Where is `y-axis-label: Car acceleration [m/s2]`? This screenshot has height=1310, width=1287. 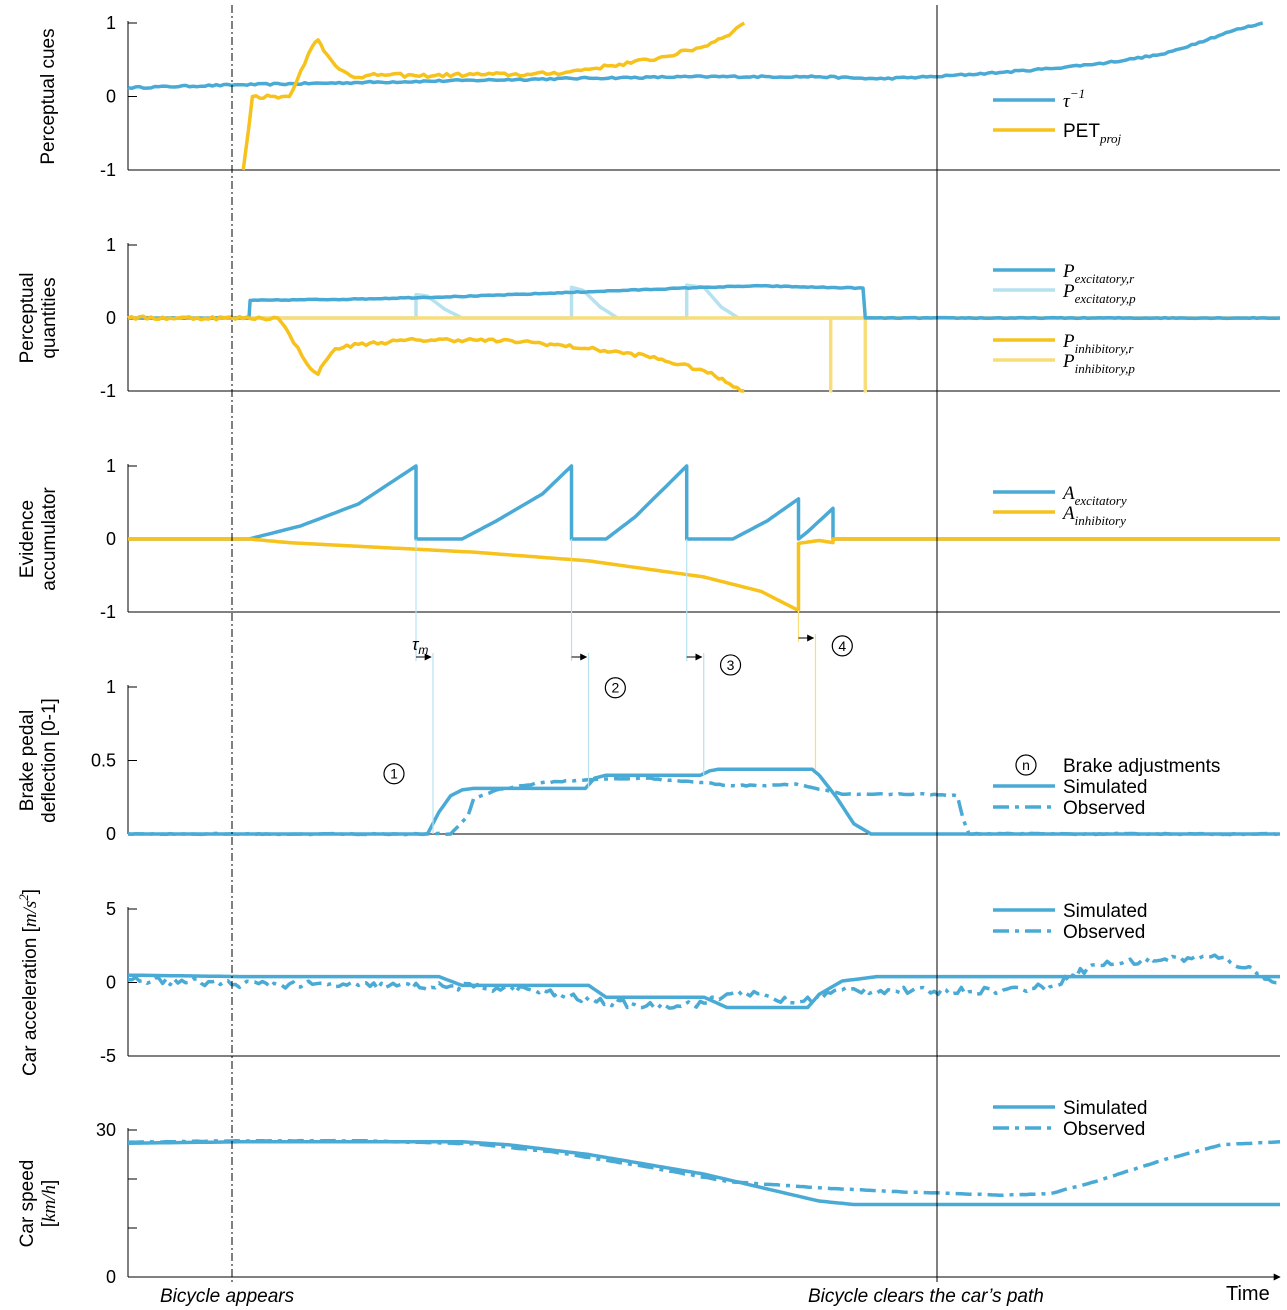
y-axis-label: Car acceleration [m/s2] is located at coordinates (28, 982).